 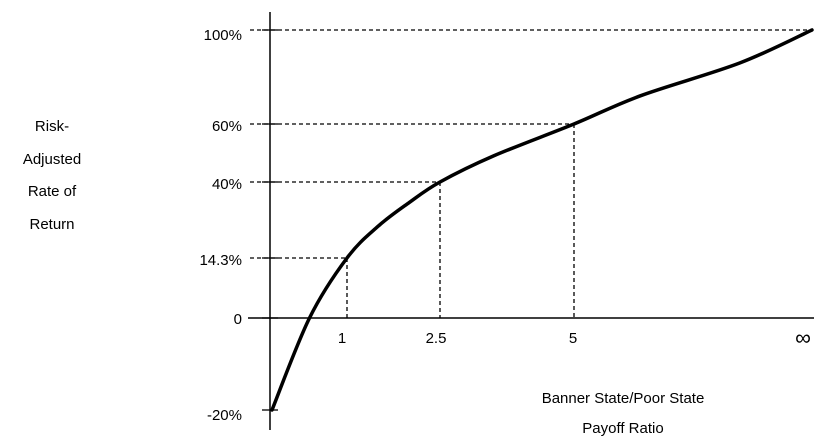 I want to click on y-axis-title: Risk- Adjusted Rate of Return, so click(x=52, y=175).